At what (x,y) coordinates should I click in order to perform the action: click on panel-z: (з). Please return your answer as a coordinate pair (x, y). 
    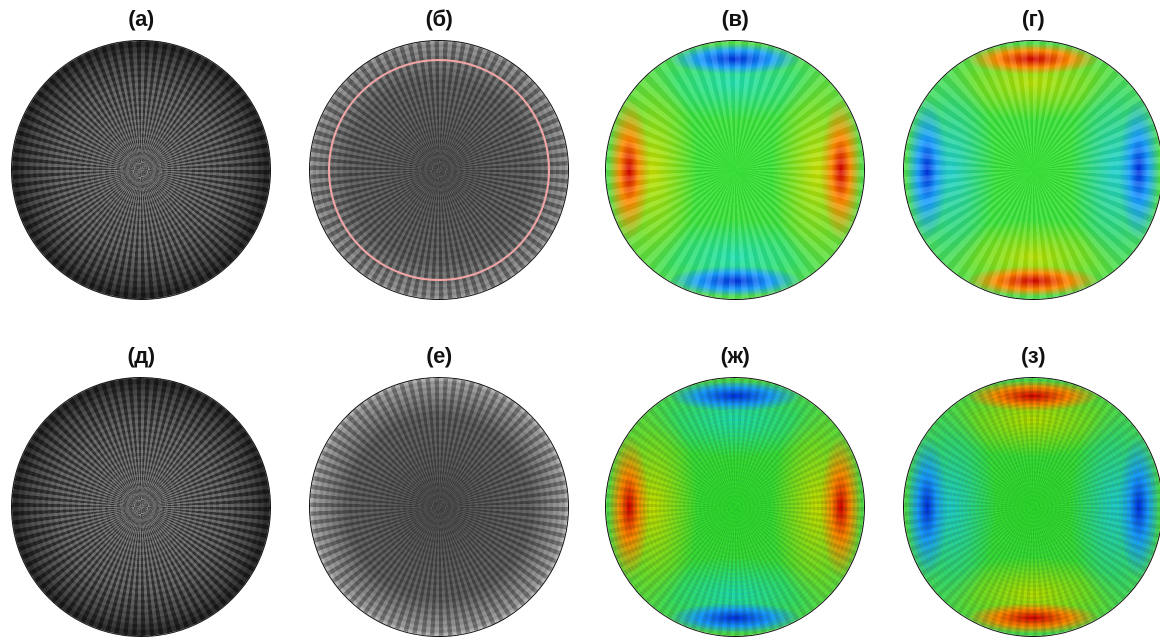
    Looking at the image, I should click on (1029, 487).